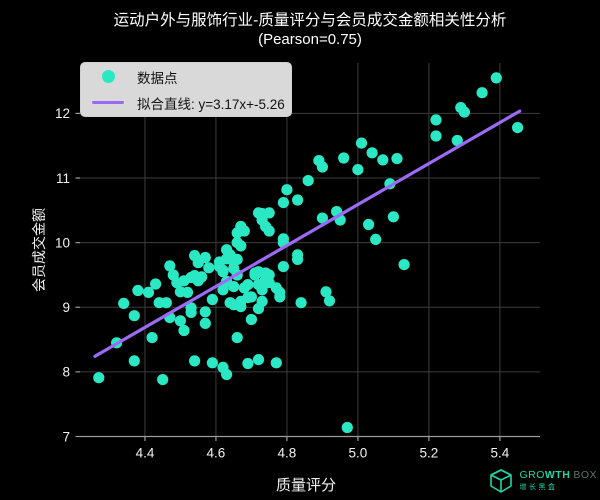  Describe the element at coordinates (500, 453) in the screenshot. I see `x-tick-label: 5.4` at that location.